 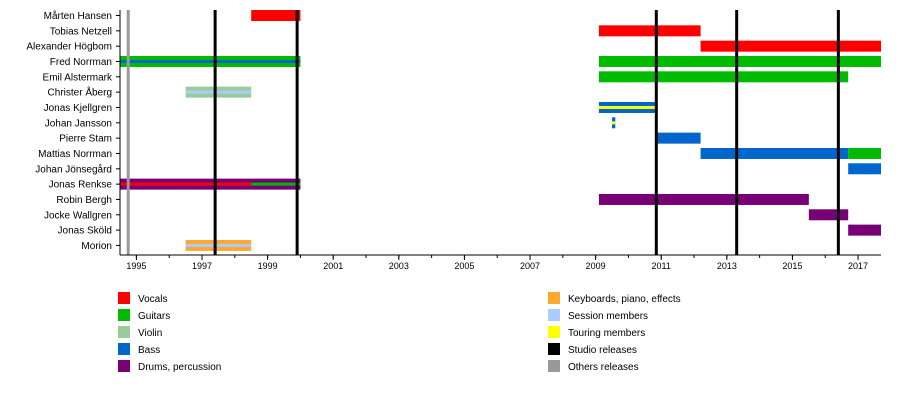 I want to click on bar-johan-j-nseg-rd-bass, so click(x=864, y=169).